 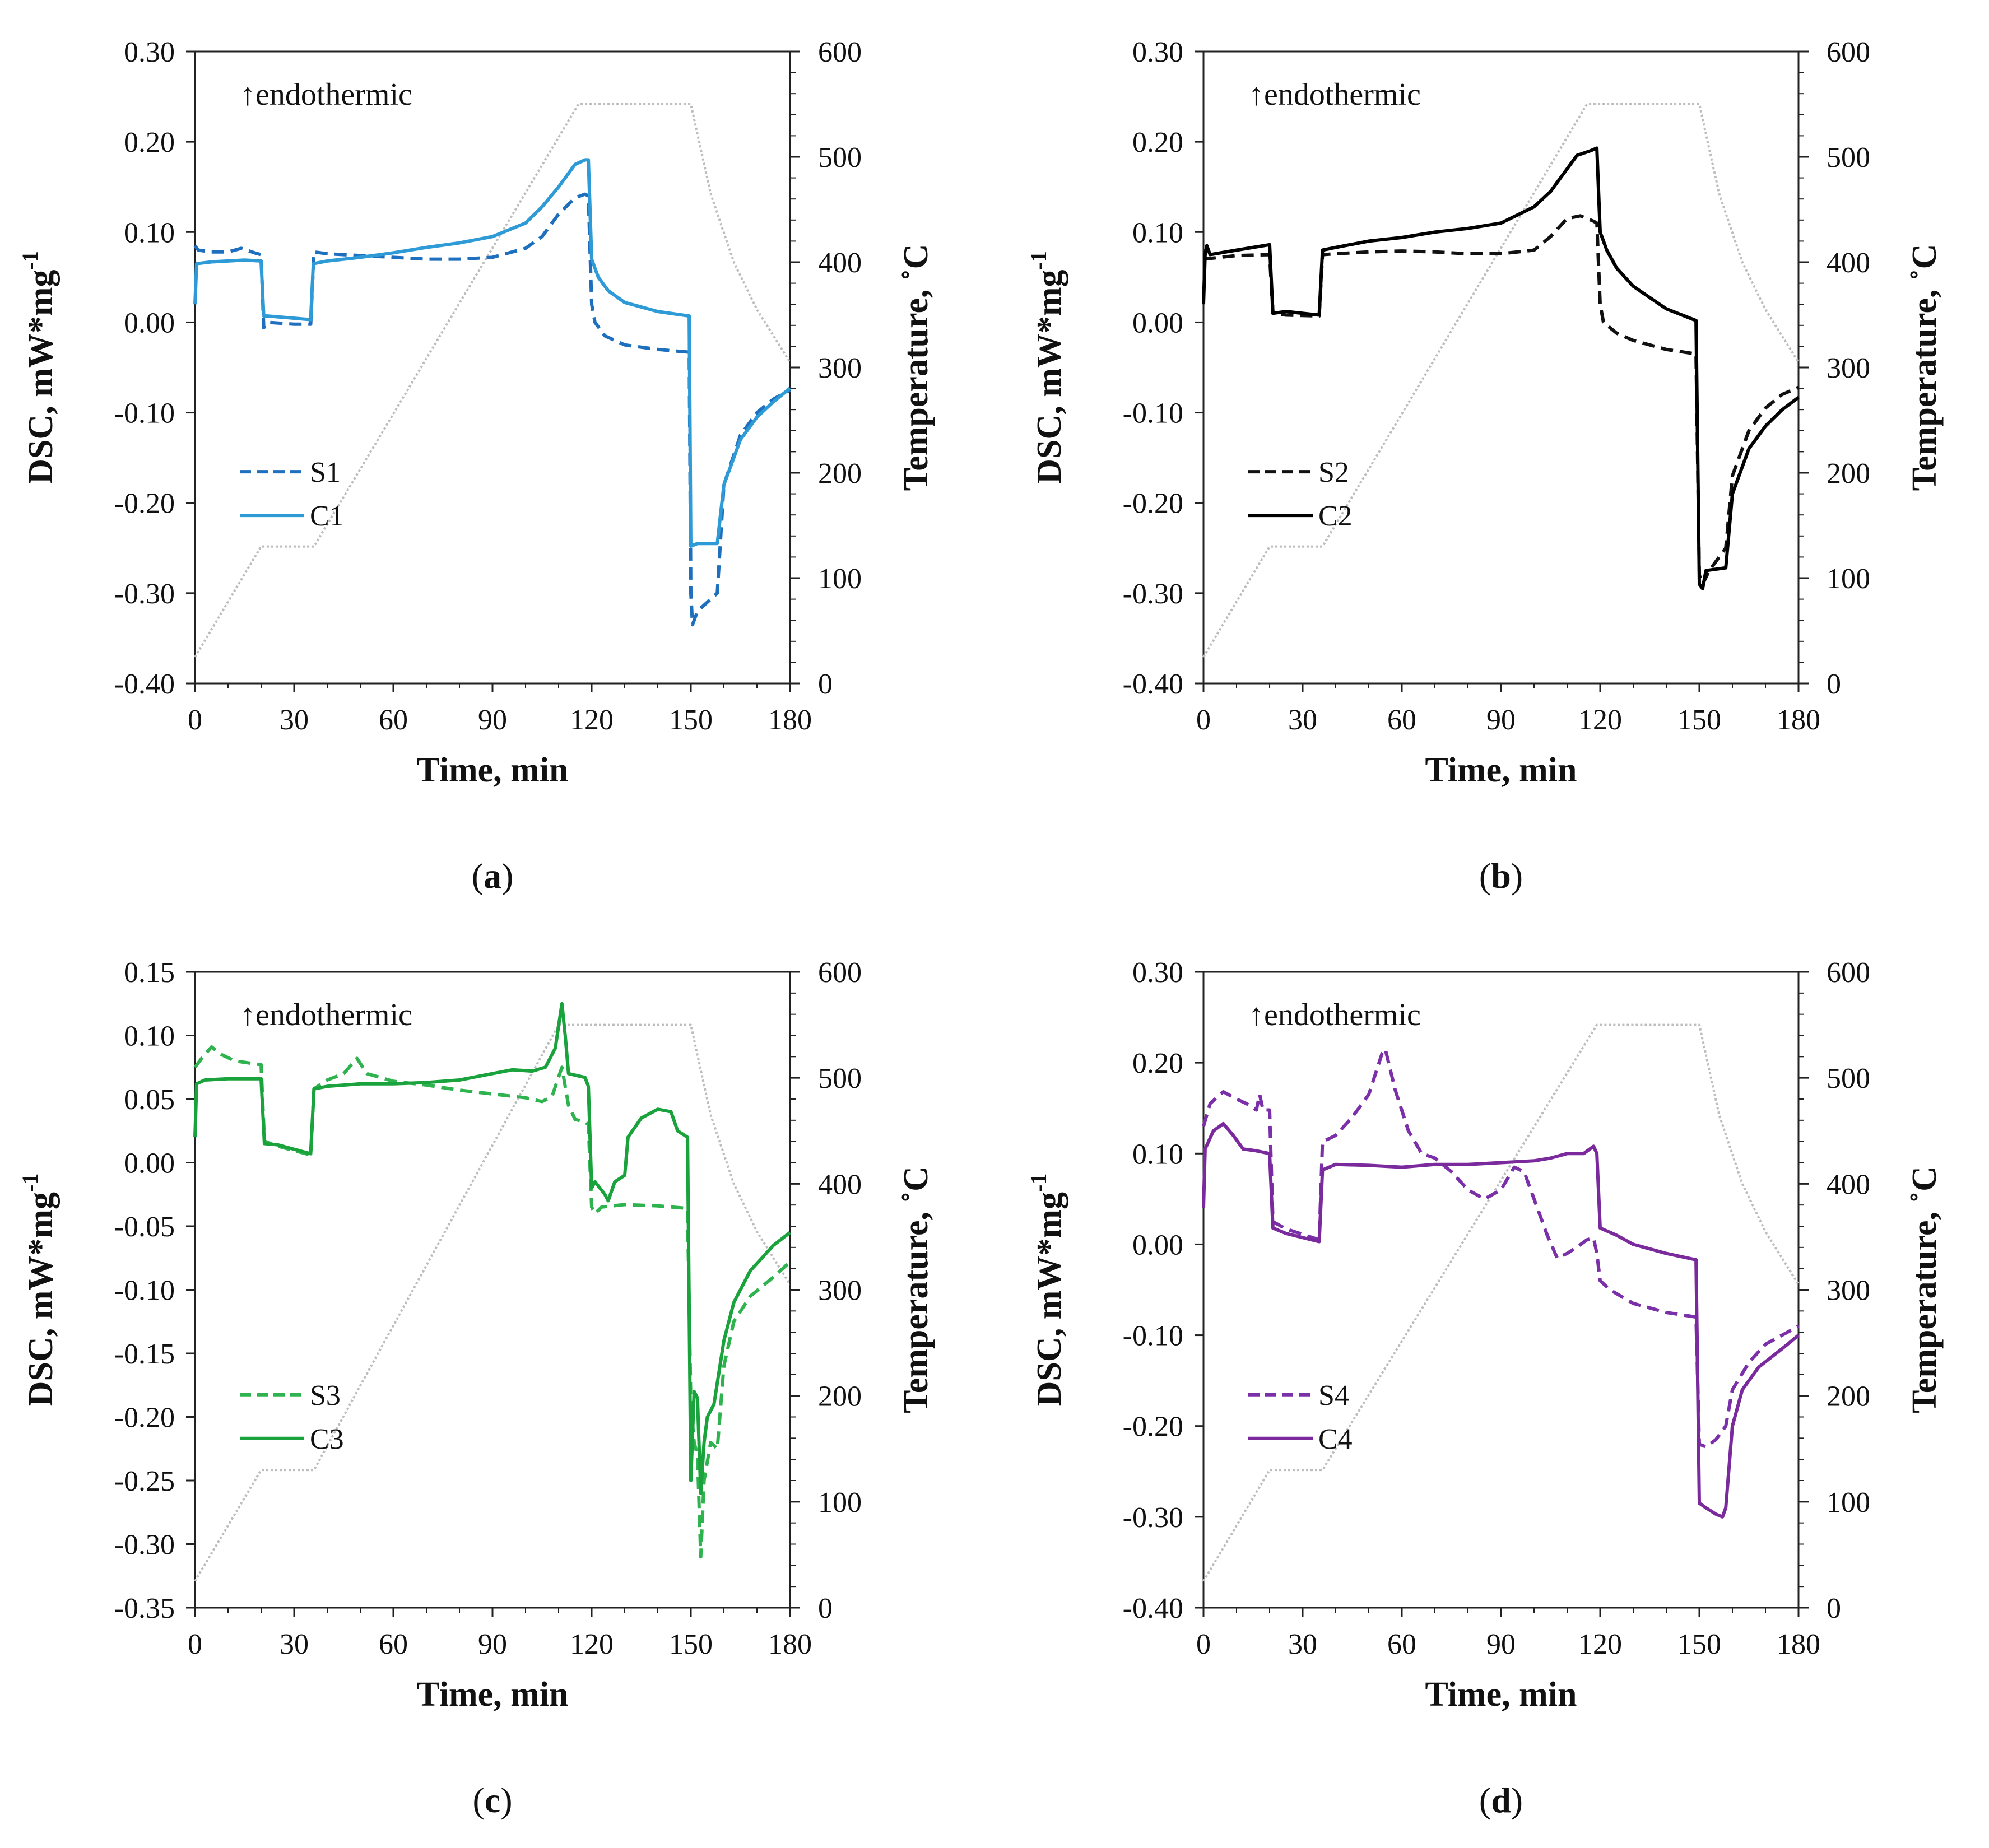 What do you see at coordinates (144, 1545) in the screenshot?
I see `y-tick-label: -0.30` at bounding box center [144, 1545].